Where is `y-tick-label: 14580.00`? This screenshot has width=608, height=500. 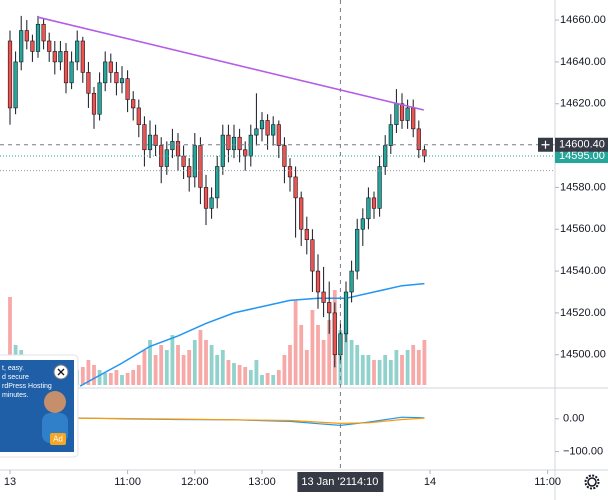
y-tick-label: 14580.00 is located at coordinates (583, 187).